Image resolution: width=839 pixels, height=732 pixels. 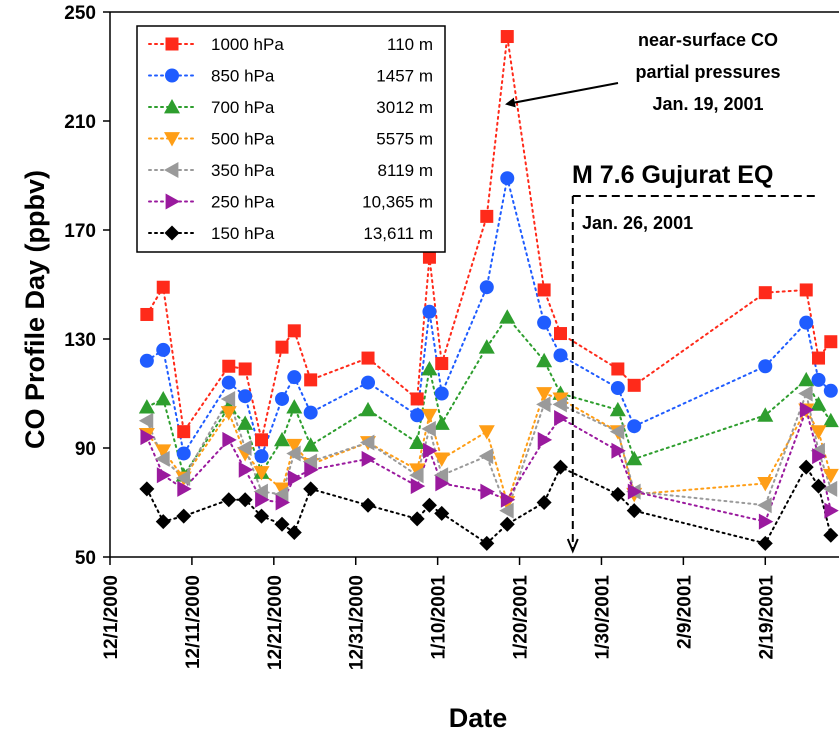 What do you see at coordinates (397, 202) in the screenshot?
I see `legend-altitude-label: 10,365 m` at bounding box center [397, 202].